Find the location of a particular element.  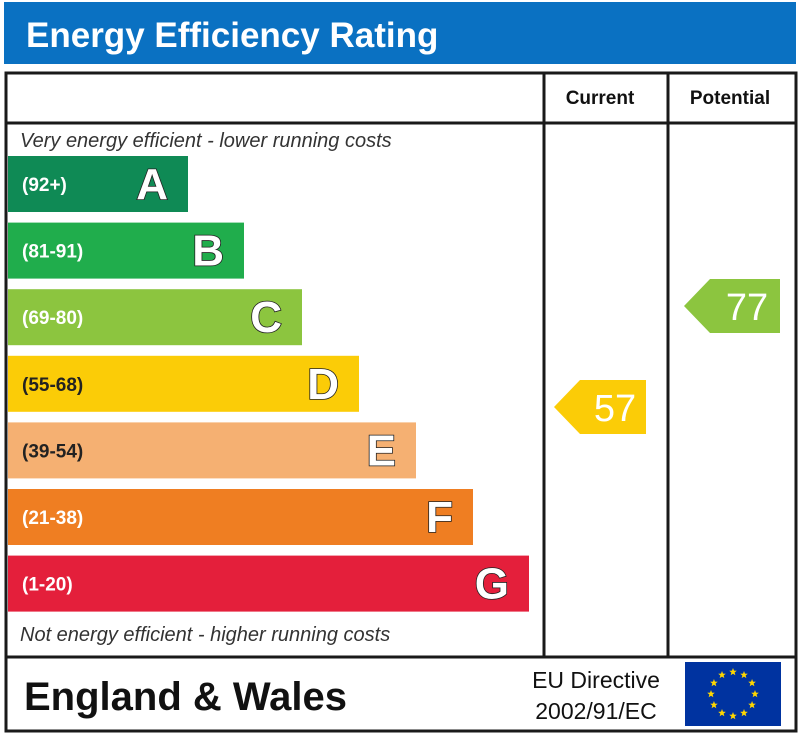

band-range-label: (21-38) is located at coordinates (52, 518).